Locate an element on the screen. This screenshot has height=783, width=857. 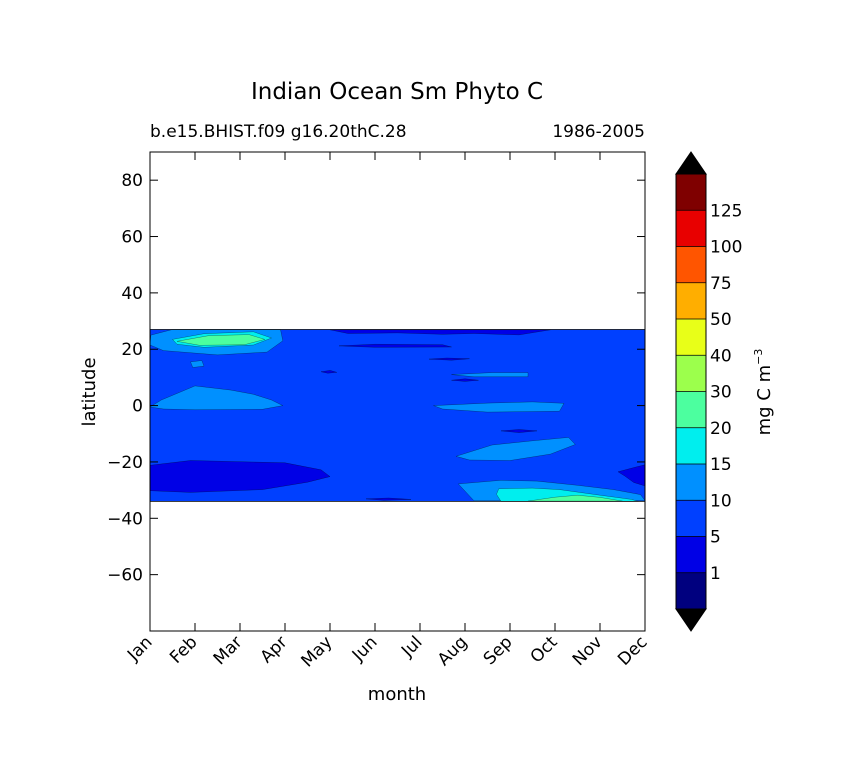
colorbar-tick-label: 75 is located at coordinates (721, 284).